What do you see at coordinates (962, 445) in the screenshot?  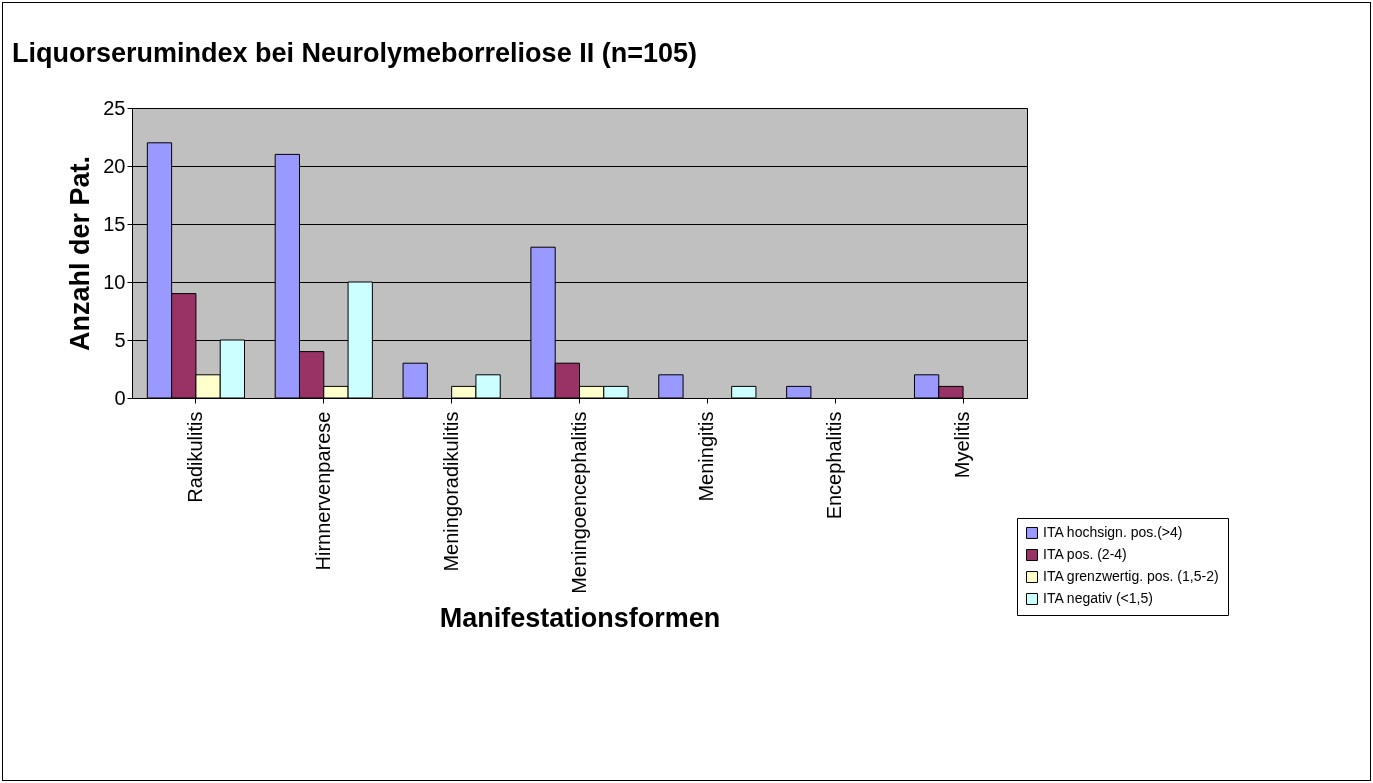 I see `x-tick-label: Myelitis` at bounding box center [962, 445].